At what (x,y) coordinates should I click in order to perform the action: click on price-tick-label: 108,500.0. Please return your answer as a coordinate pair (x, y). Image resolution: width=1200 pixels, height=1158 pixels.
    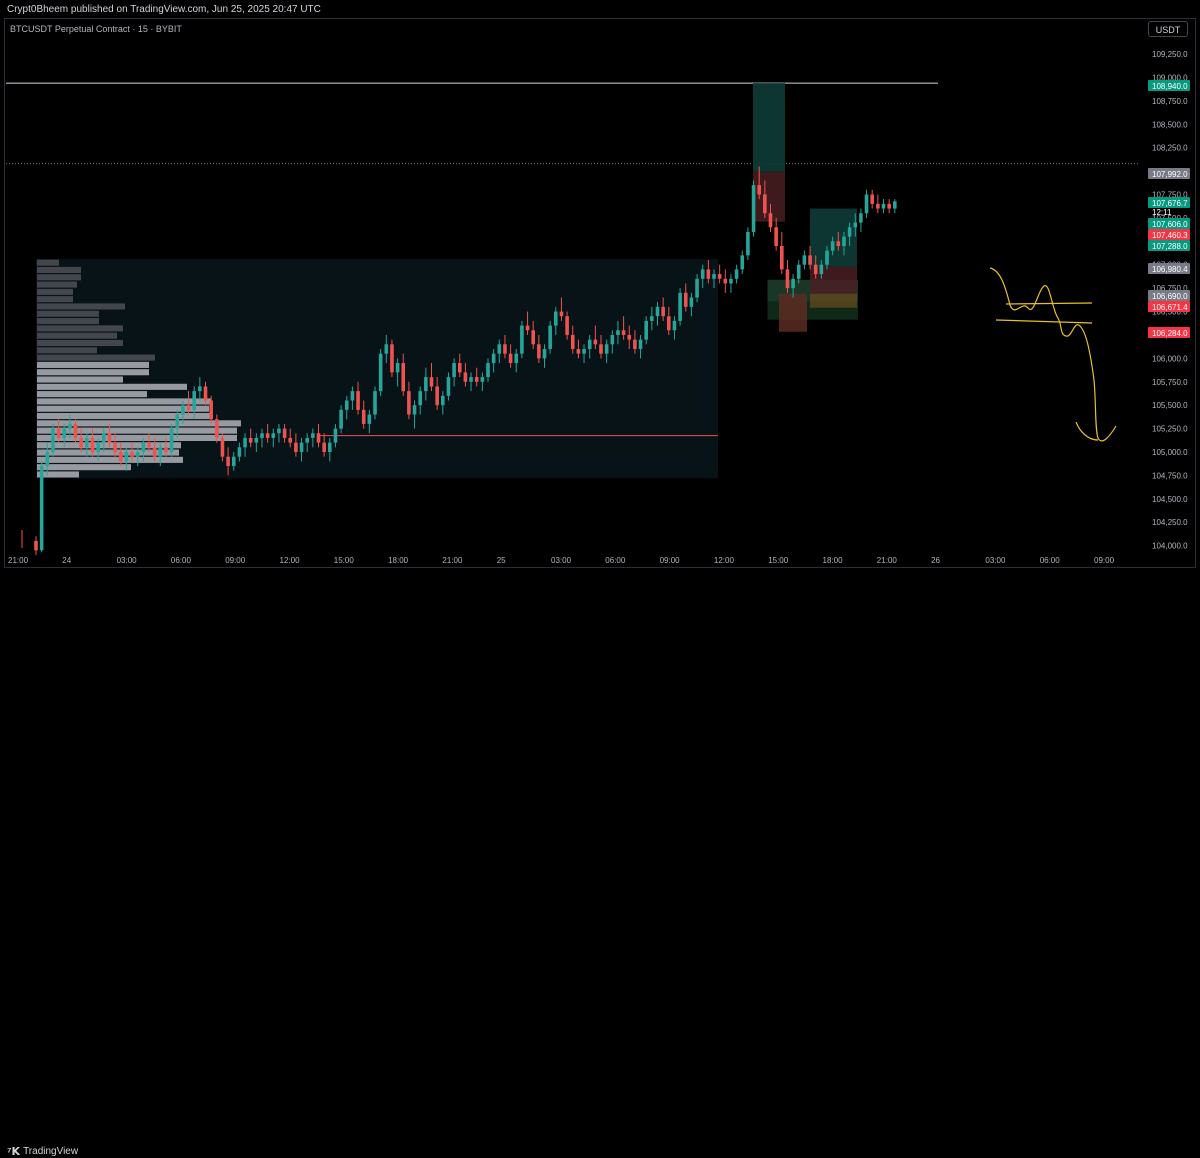
    Looking at the image, I should click on (1170, 124).